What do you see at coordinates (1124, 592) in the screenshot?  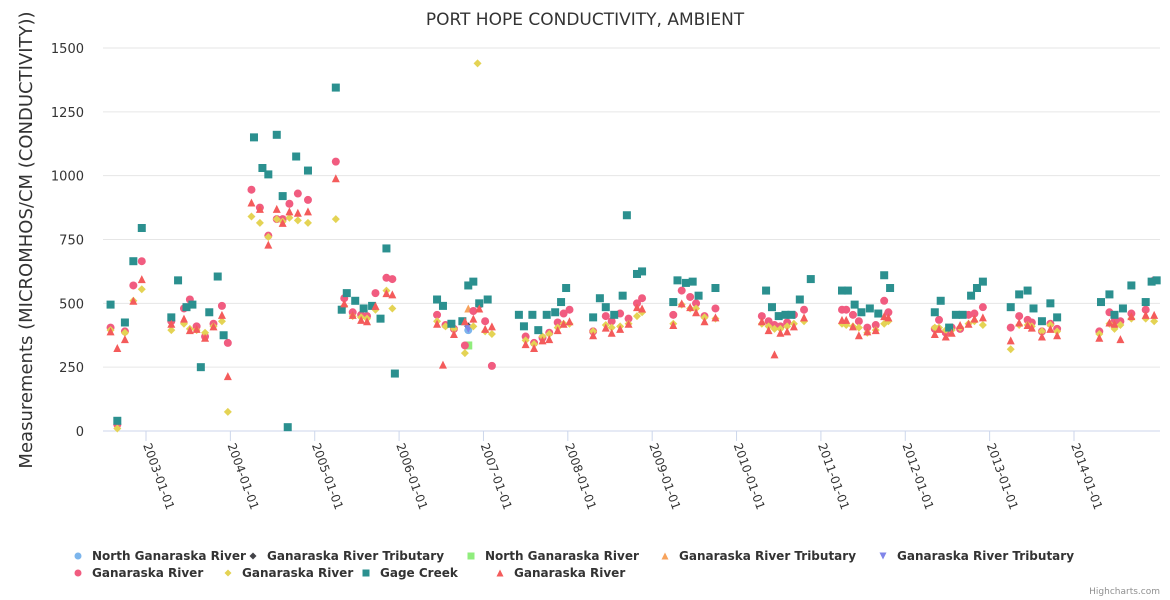 I see `highcharts-credit: Highcharts.com` at bounding box center [1124, 592].